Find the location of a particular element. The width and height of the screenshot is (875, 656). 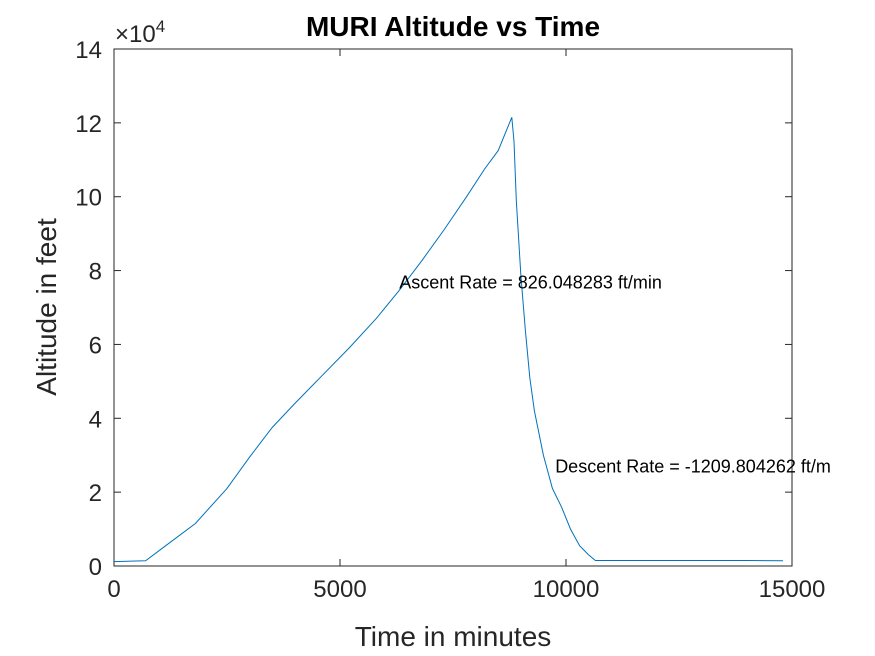

y-tick-label: 14 is located at coordinates (88, 50).